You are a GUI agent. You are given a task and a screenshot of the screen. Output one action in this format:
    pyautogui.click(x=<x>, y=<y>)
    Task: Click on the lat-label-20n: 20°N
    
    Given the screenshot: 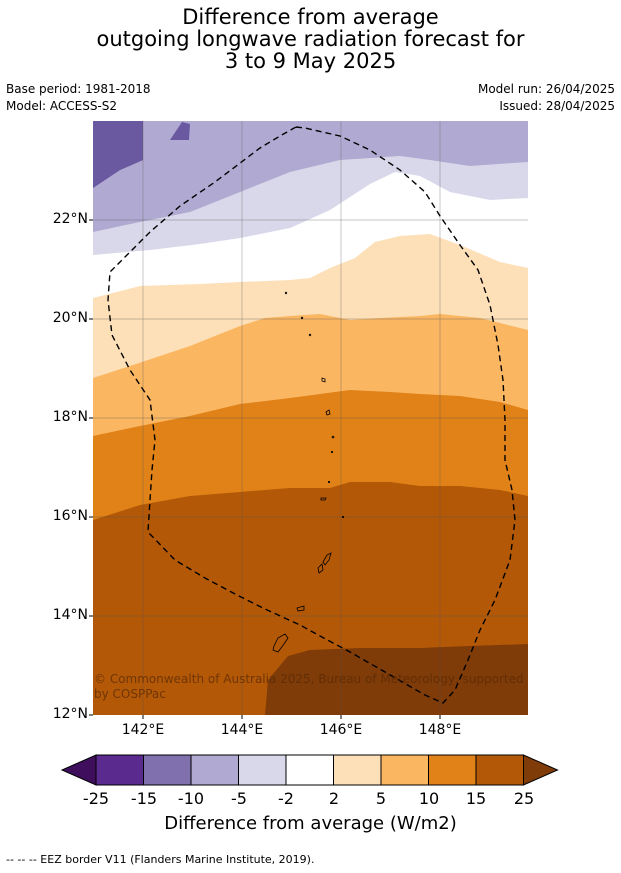 What is the action you would take?
    pyautogui.click(x=70, y=318)
    